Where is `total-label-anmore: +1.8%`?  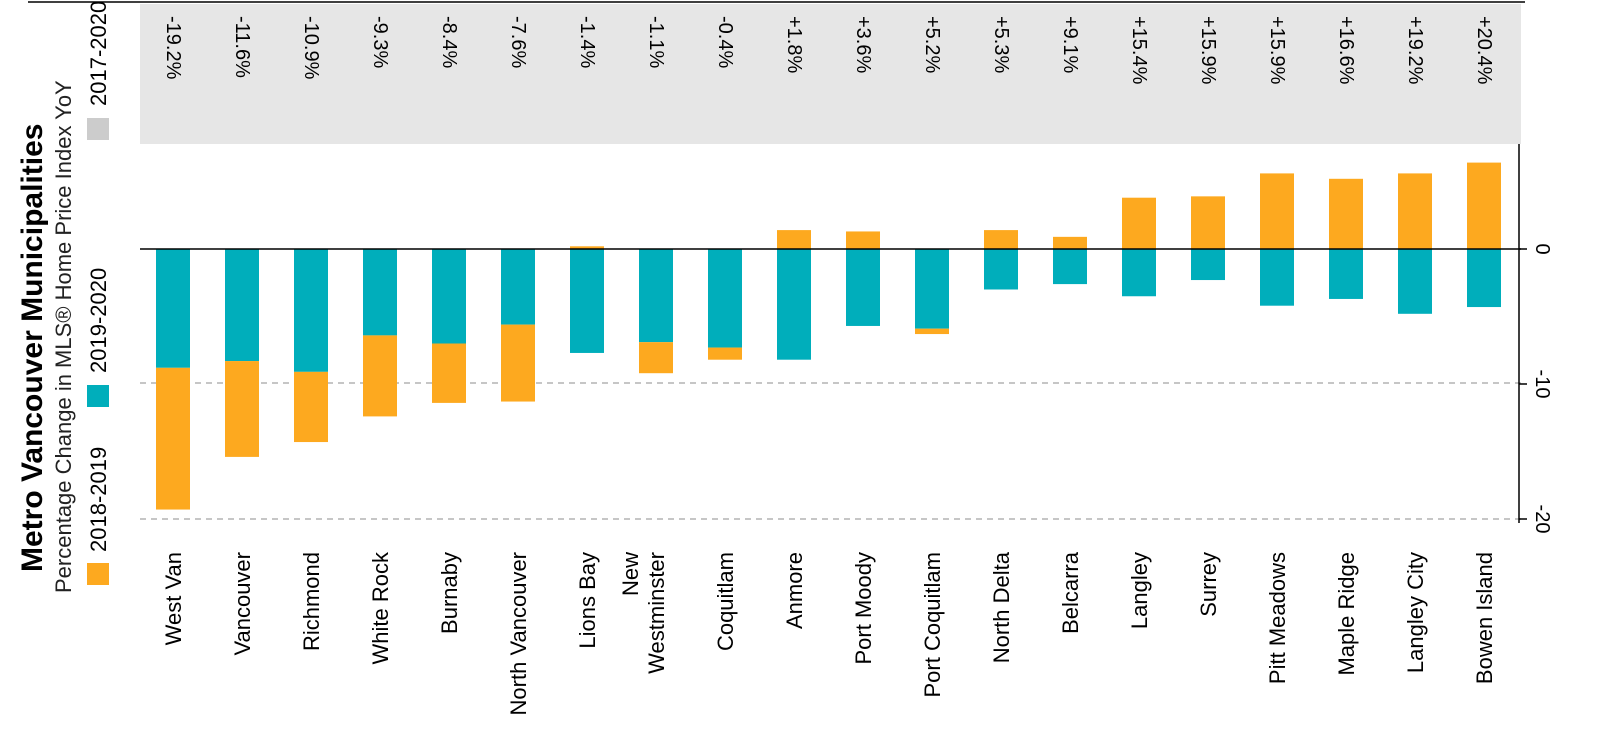 total-label-anmore: +1.8% is located at coordinates (794, 44).